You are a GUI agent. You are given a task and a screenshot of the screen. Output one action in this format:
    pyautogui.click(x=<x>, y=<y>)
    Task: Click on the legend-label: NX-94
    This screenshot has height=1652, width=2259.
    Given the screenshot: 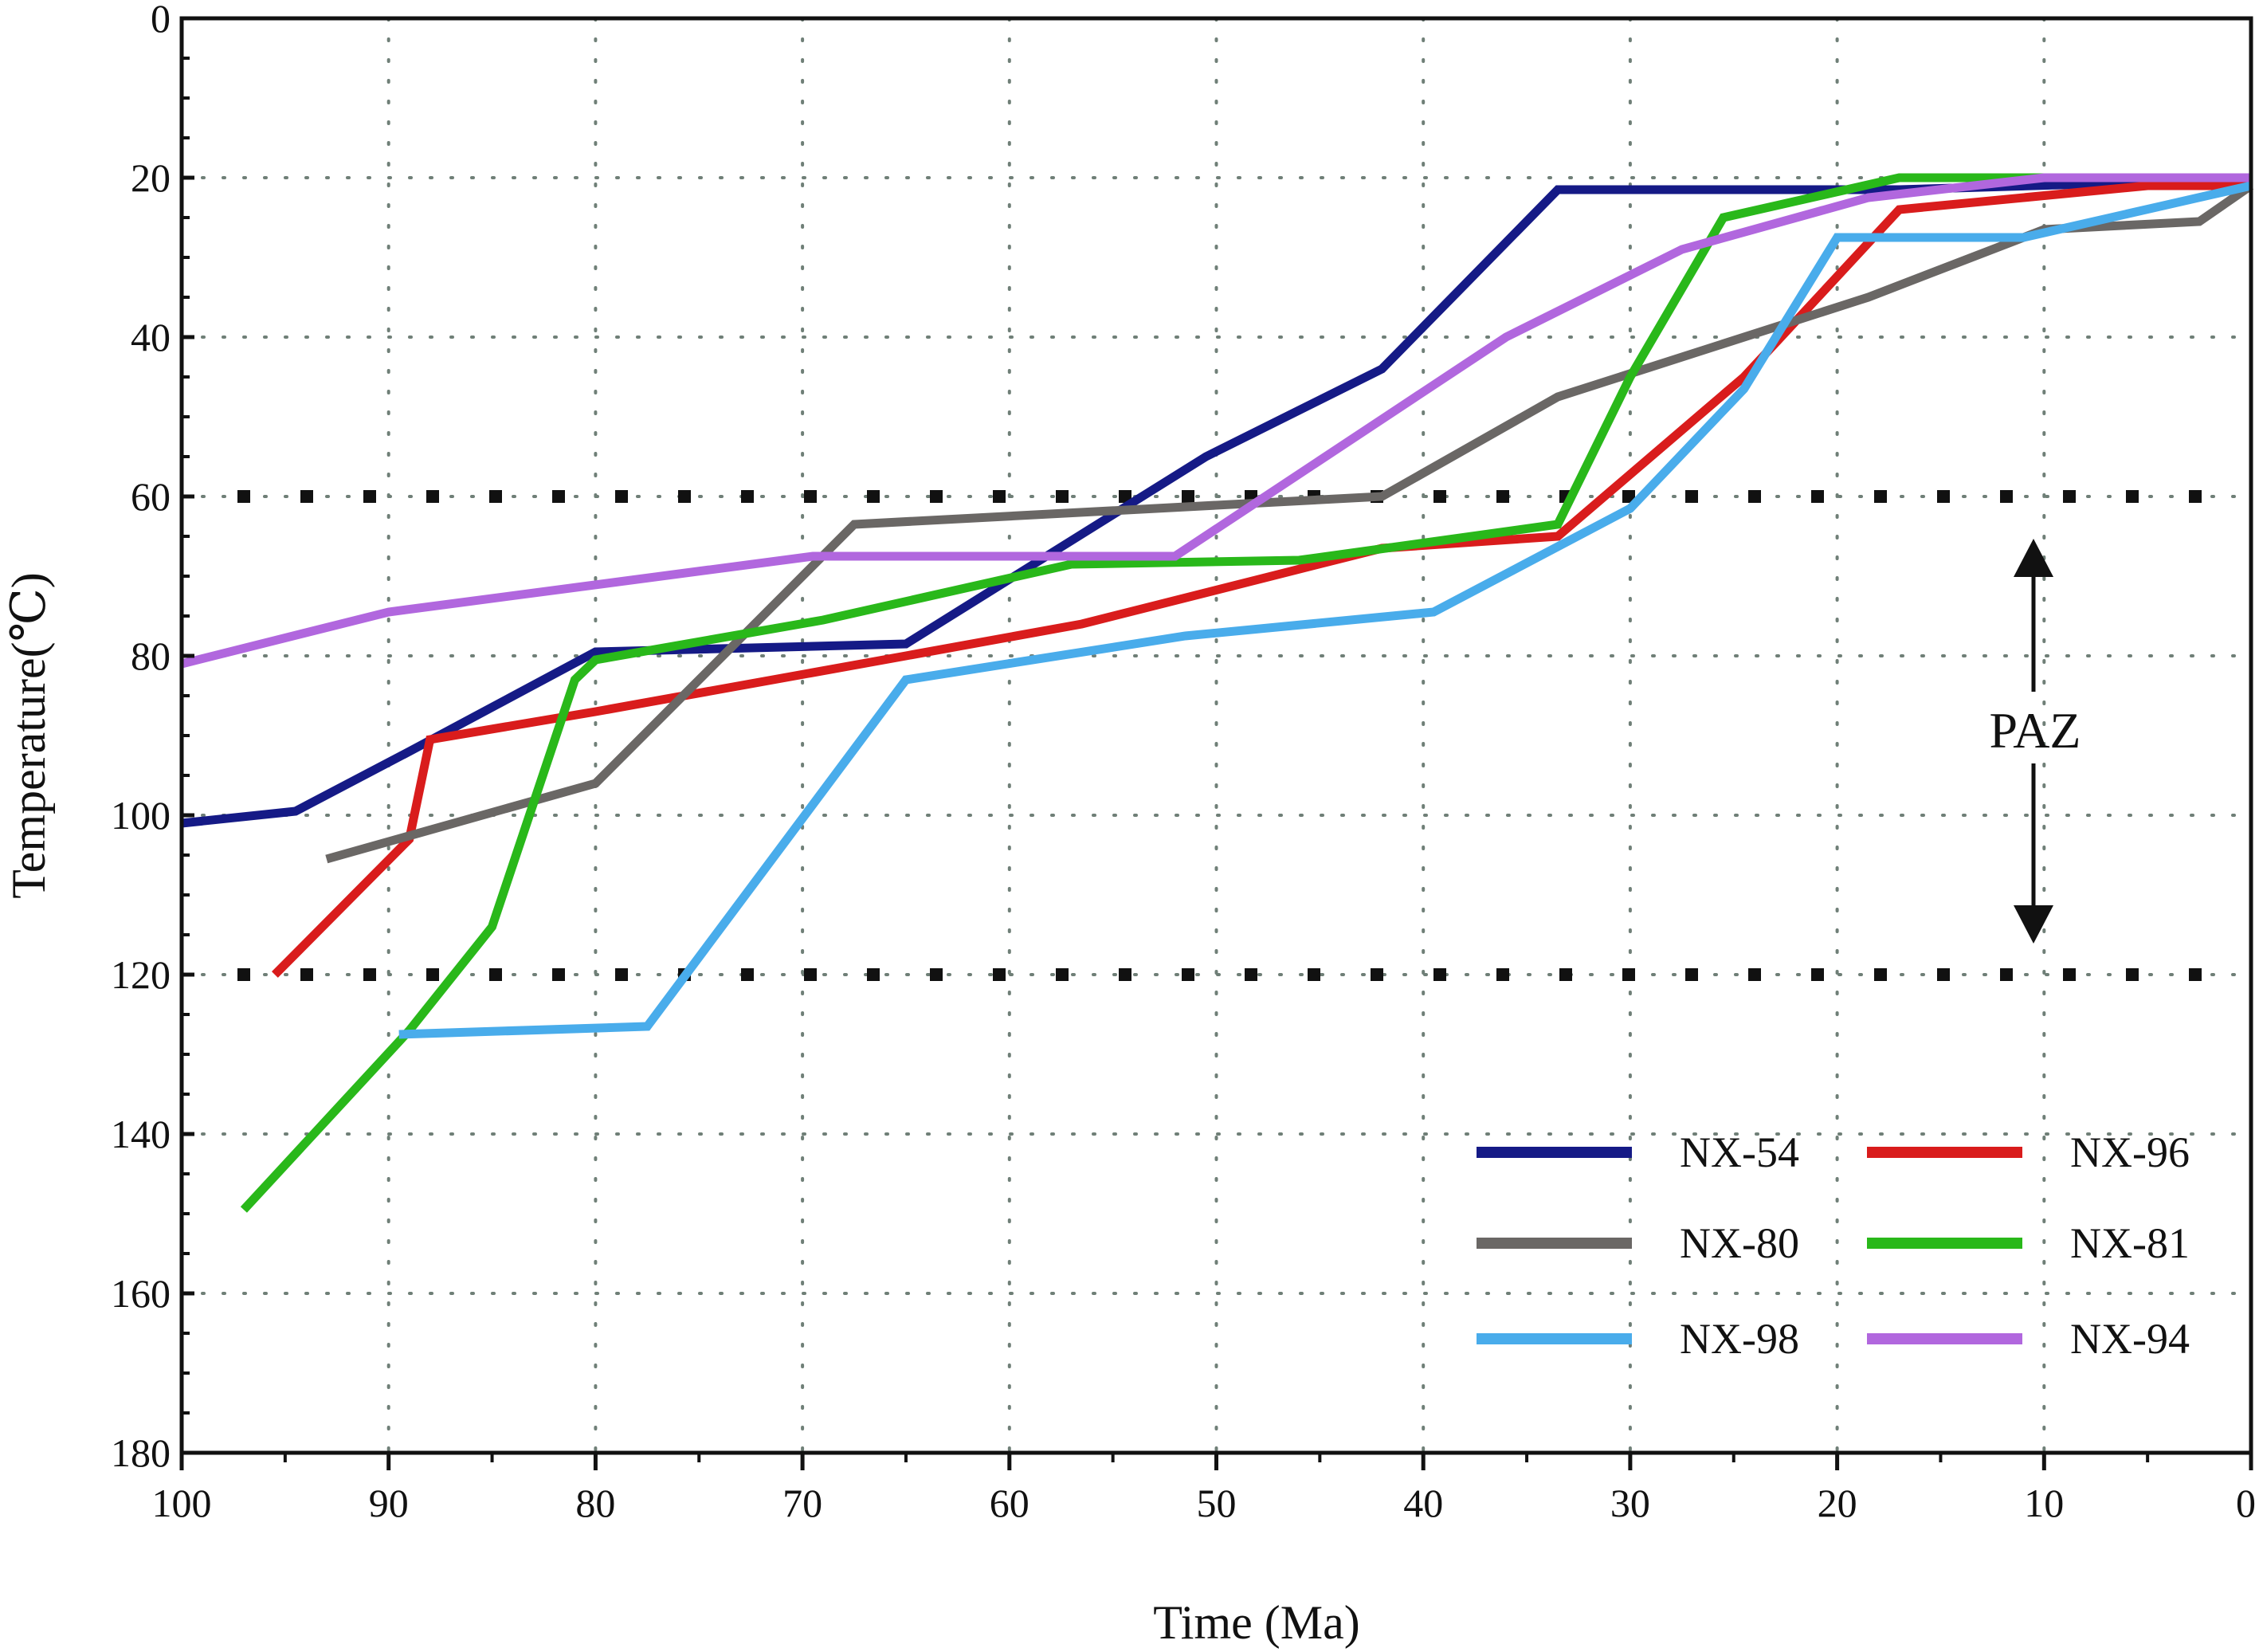 What is the action you would take?
    pyautogui.click(x=2130, y=1339)
    